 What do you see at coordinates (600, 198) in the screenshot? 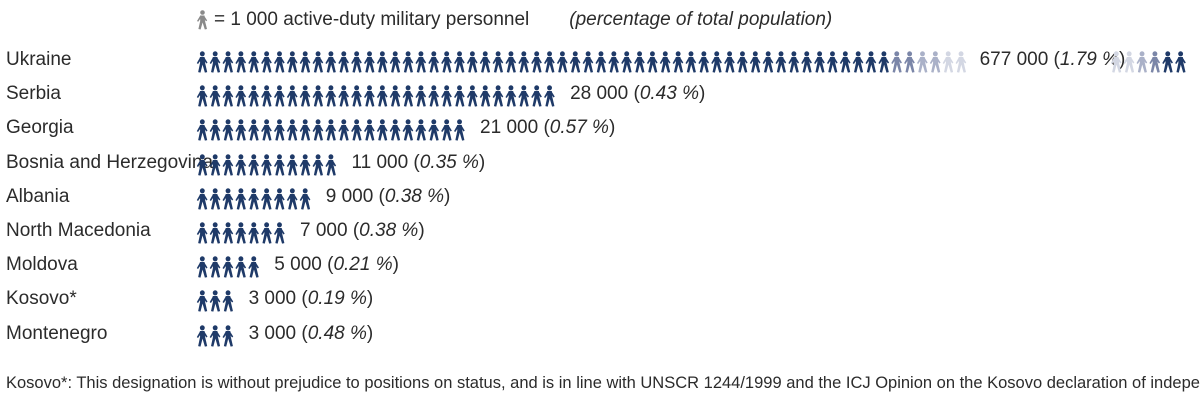
I see `chart-row: Albania 9 000 (0.38 %)` at bounding box center [600, 198].